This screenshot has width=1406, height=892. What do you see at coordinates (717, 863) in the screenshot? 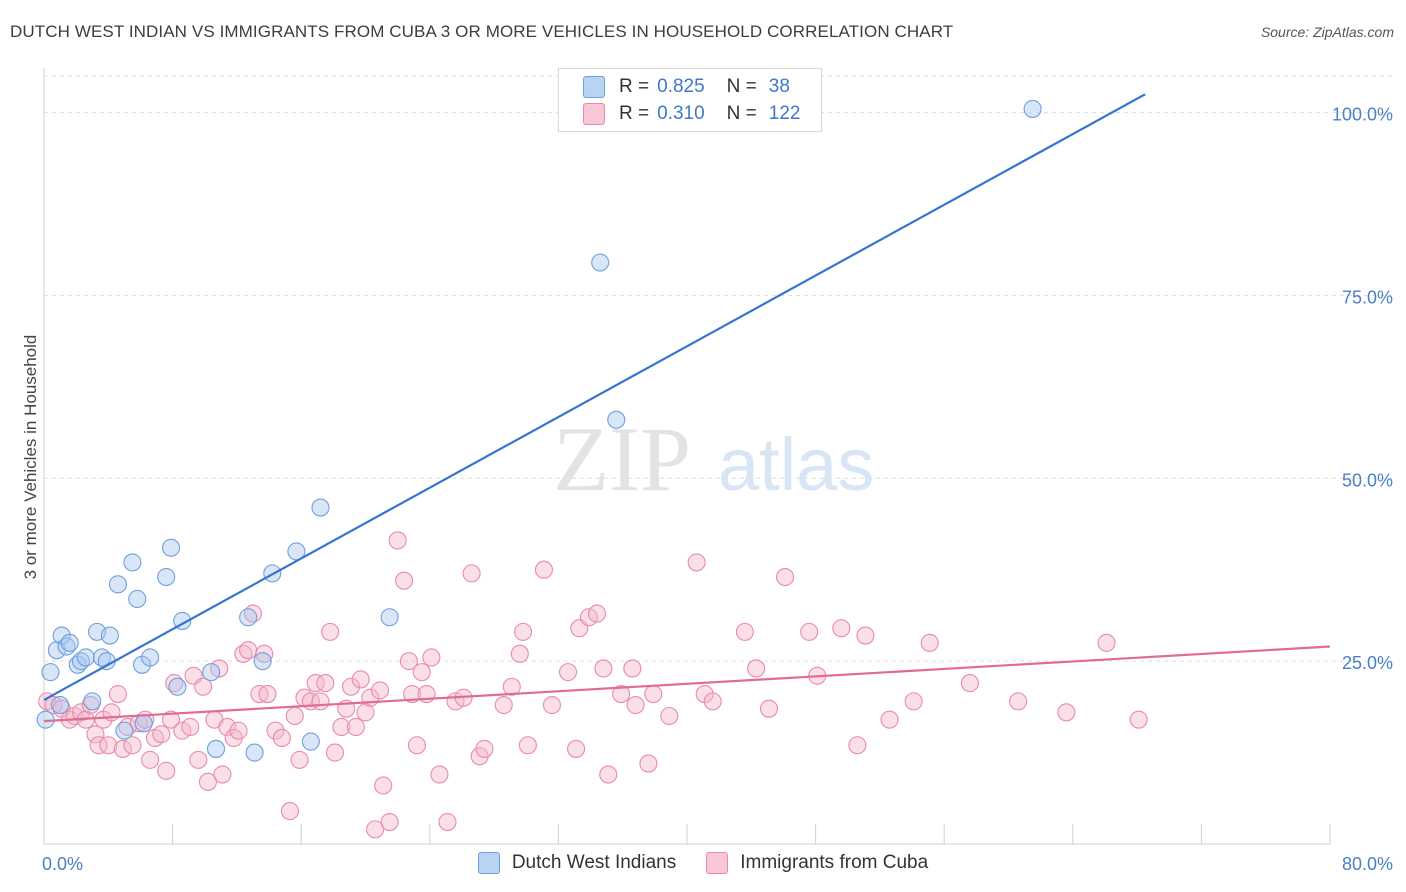
I see `legend-swatch-pink` at bounding box center [717, 863].